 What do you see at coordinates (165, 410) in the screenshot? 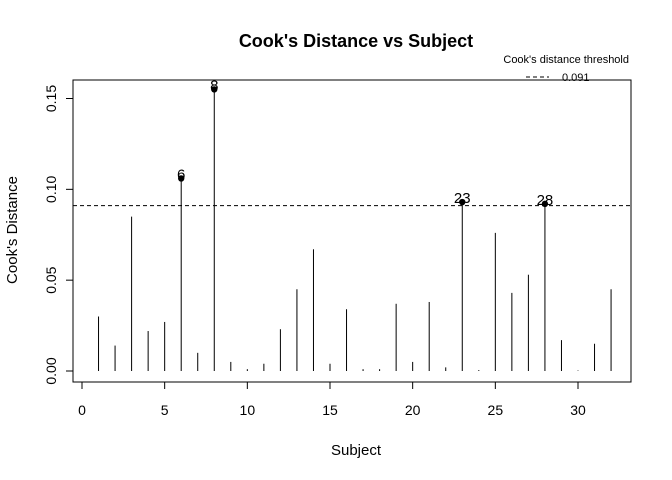
I see `x-tick-label: 5` at bounding box center [165, 410].